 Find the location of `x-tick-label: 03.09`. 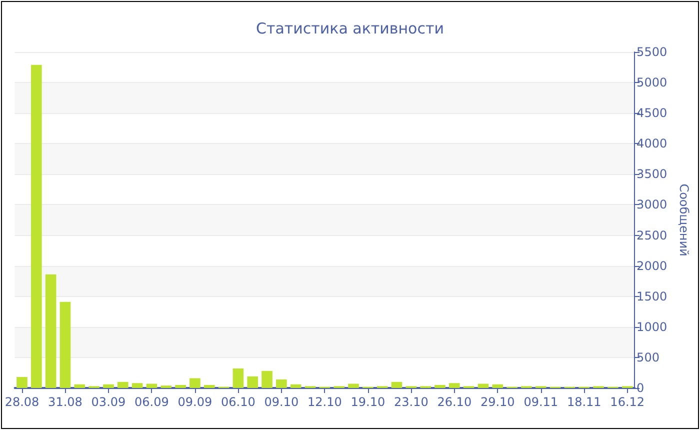

x-tick-label: 03.09 is located at coordinates (108, 402).